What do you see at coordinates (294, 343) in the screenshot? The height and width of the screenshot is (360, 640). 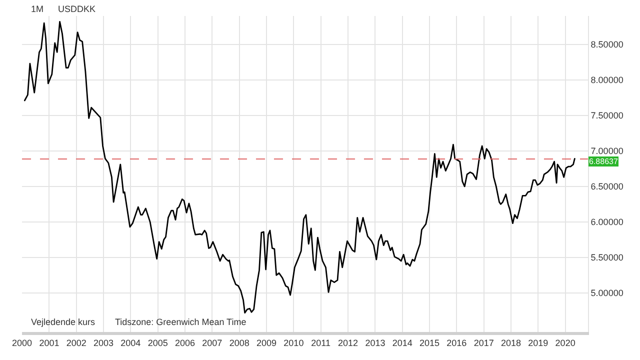 I see `x-tick-label: 2010` at bounding box center [294, 343].